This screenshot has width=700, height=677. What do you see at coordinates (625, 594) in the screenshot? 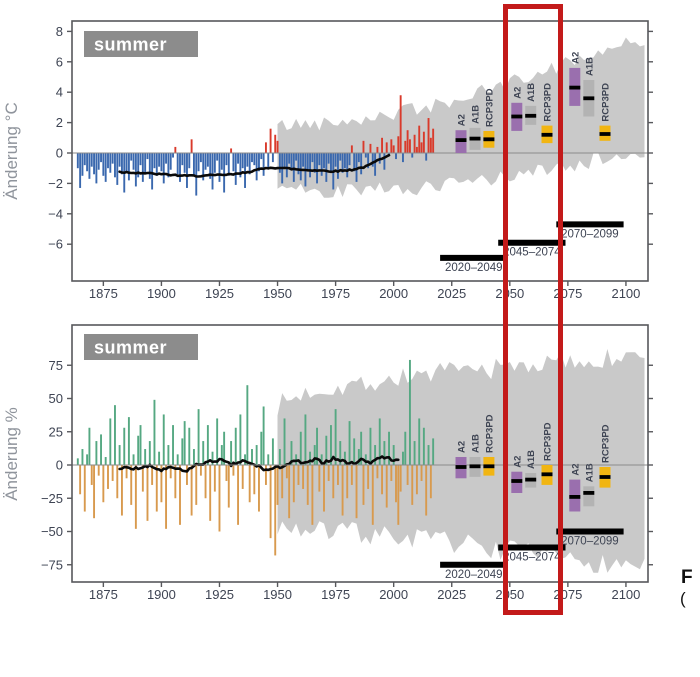
I see `x-tick-label: 2100` at bounding box center [625, 594].